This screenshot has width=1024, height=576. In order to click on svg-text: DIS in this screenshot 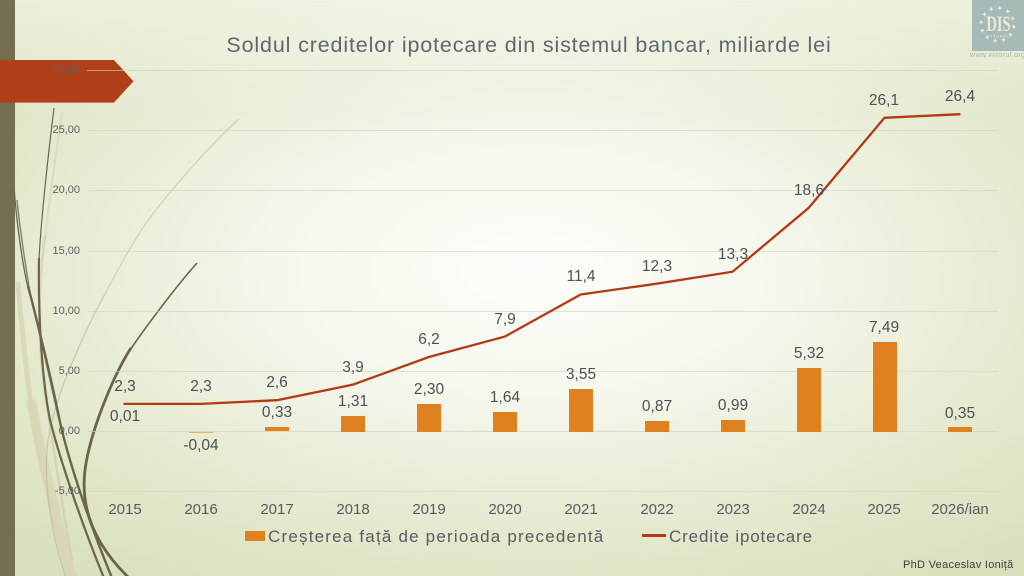, I will do `click(998, 24)`.